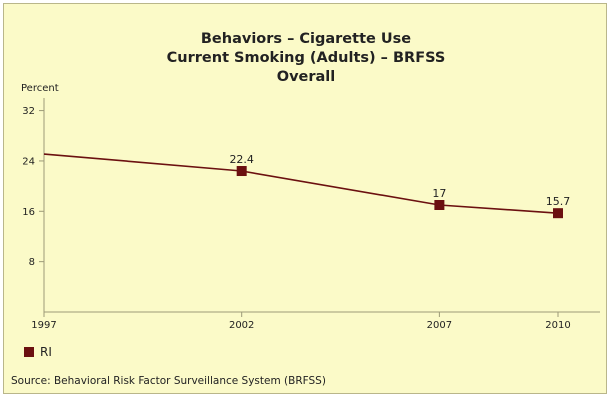 Image resolution: width=610 pixels, height=397 pixels. What do you see at coordinates (439, 325) in the screenshot?
I see `x-tick-label-2007: 2007` at bounding box center [439, 325].